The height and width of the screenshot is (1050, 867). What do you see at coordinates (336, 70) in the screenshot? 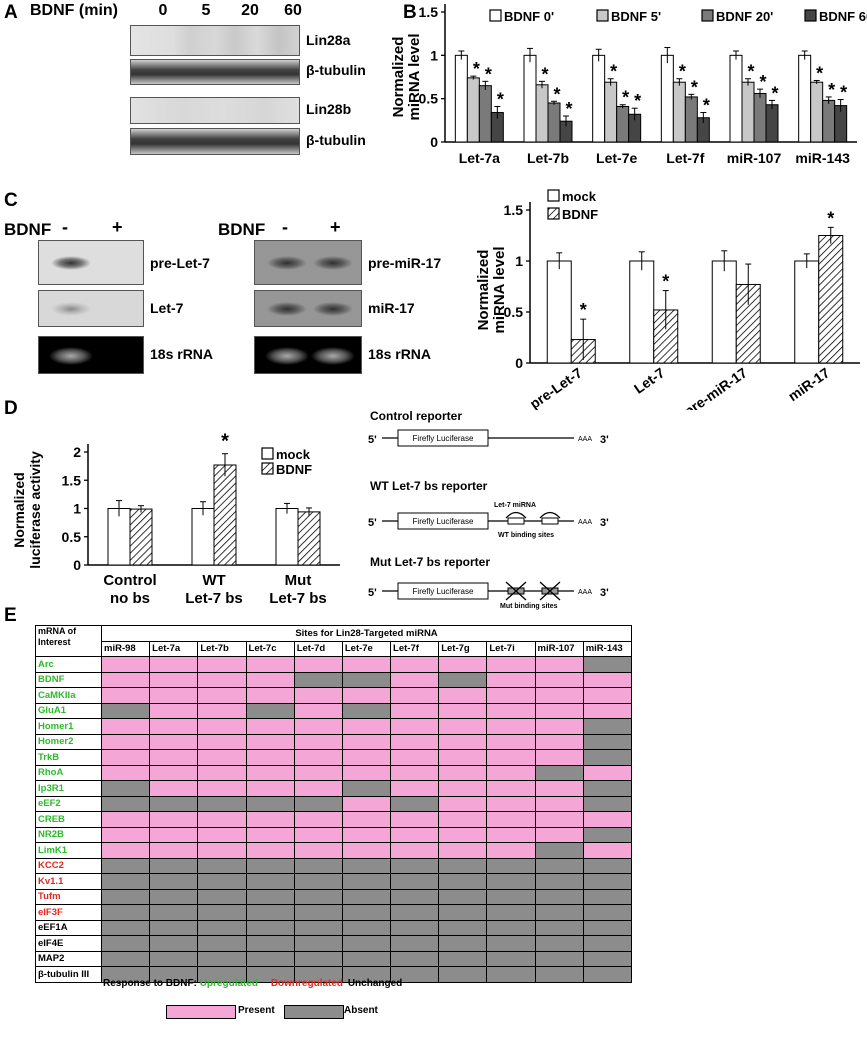
I see `blot-label: β-tubulin` at bounding box center [336, 70].